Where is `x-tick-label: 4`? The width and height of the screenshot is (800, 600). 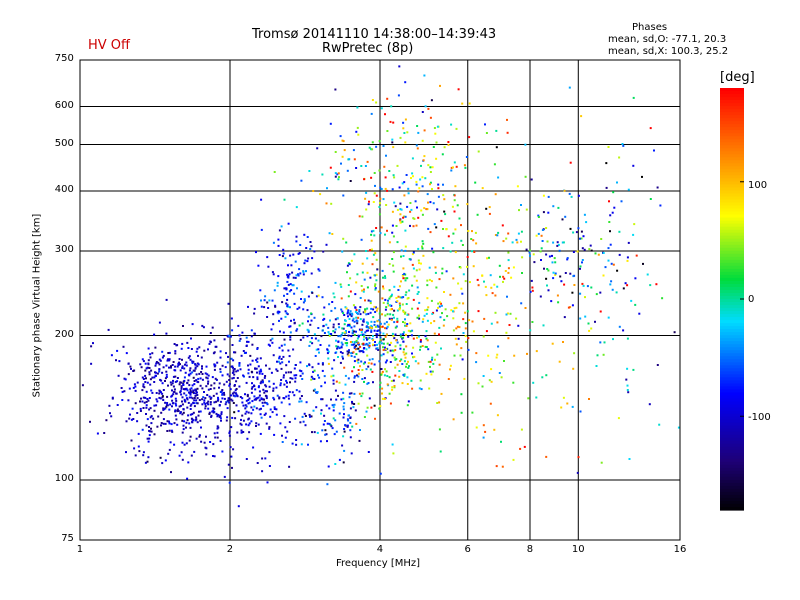
x-tick-label: 4 is located at coordinates (380, 549).